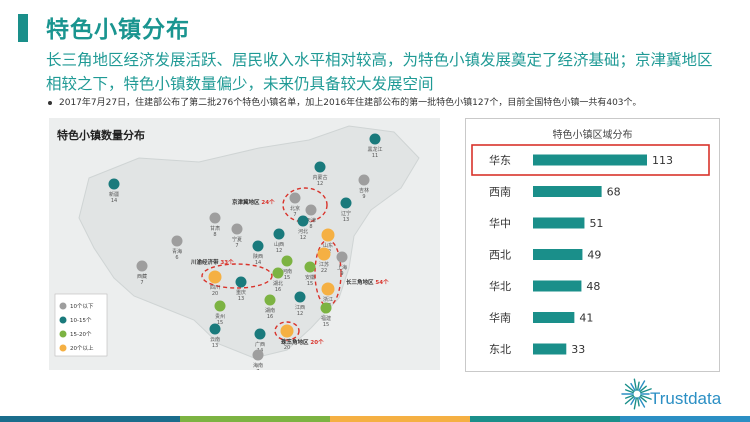 Image resolution: width=750 pixels, height=422 pixels. What do you see at coordinates (326, 318) in the screenshot?
I see `map-point-name: 福建` at bounding box center [326, 318].